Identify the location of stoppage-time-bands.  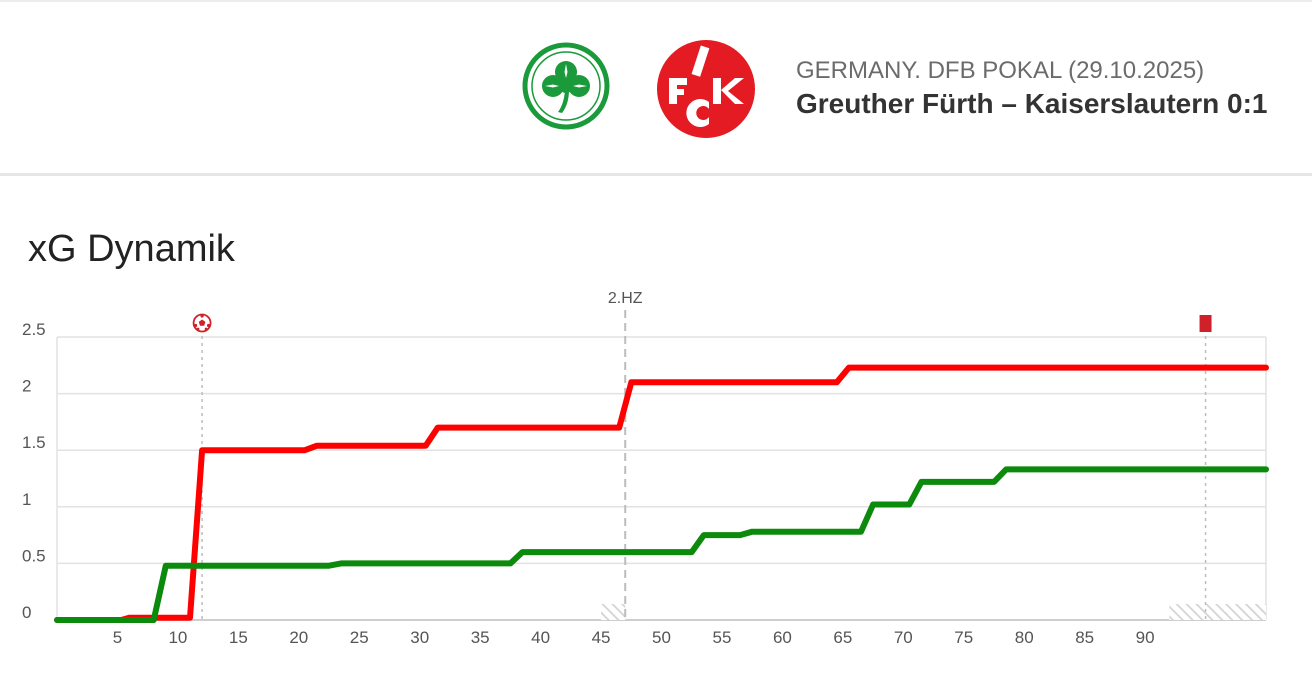
(933, 612).